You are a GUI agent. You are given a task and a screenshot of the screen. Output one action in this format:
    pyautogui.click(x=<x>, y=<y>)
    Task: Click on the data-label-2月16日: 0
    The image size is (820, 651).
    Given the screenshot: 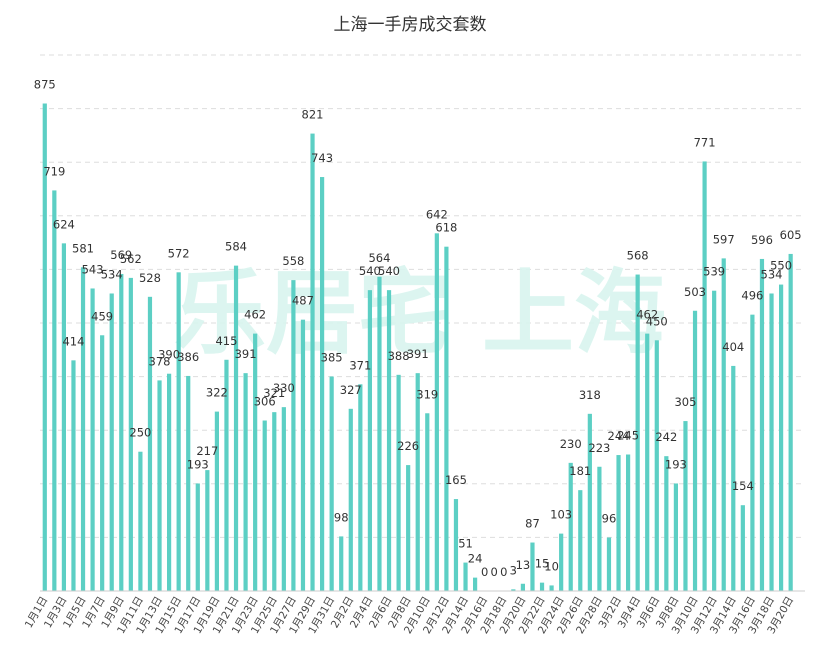 What is the action you would take?
    pyautogui.click(x=484, y=572)
    